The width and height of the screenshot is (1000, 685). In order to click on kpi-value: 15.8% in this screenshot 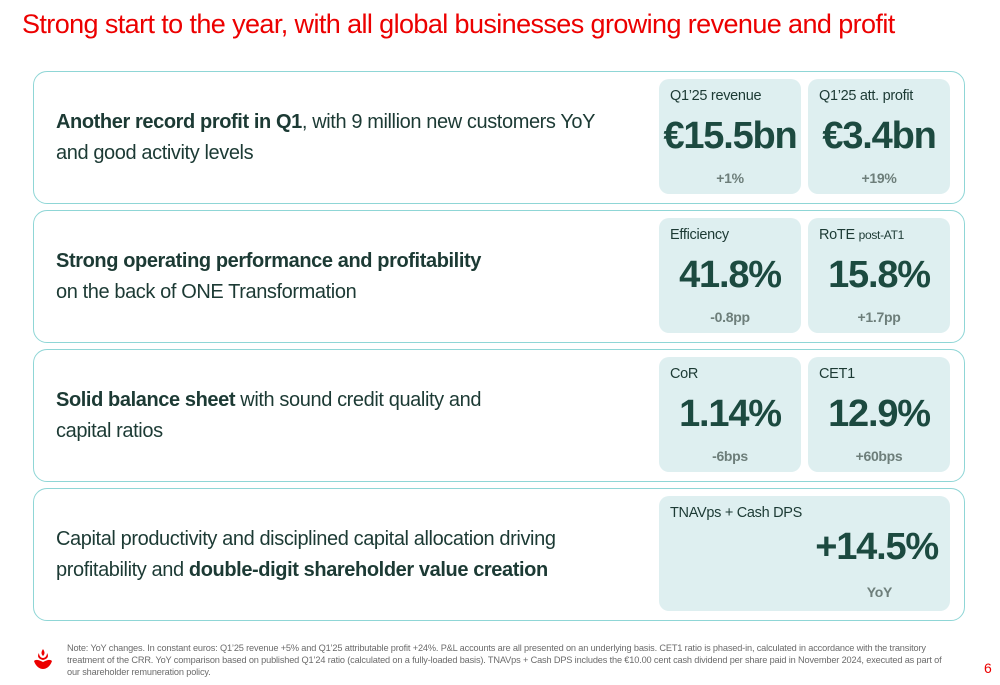, I will do `click(879, 275)`.